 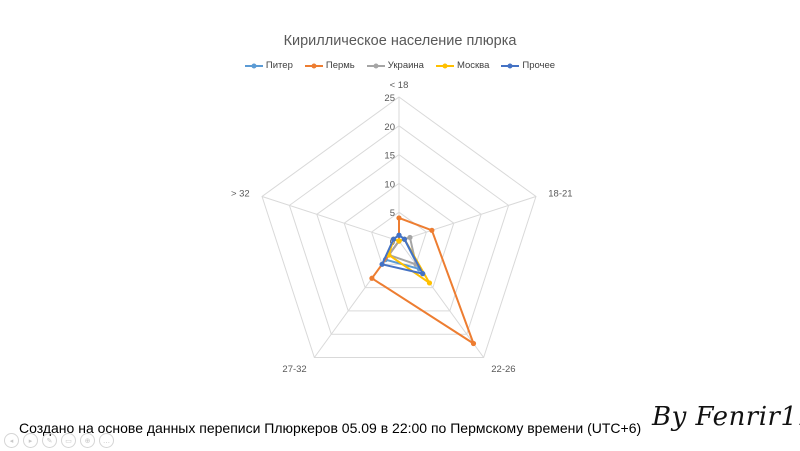 I want to click on category-label: 18-21, so click(x=560, y=193).